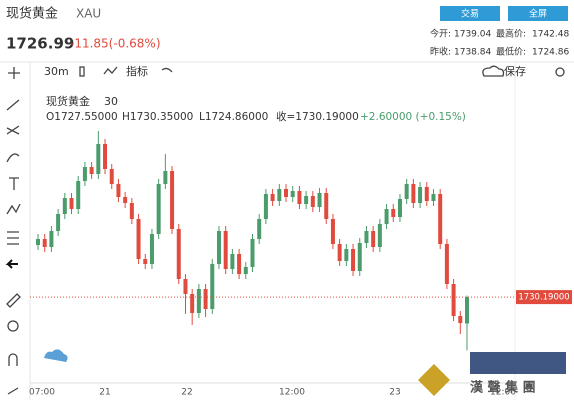  Describe the element at coordinates (167, 70) in the screenshot. I see `undo-icon` at that location.